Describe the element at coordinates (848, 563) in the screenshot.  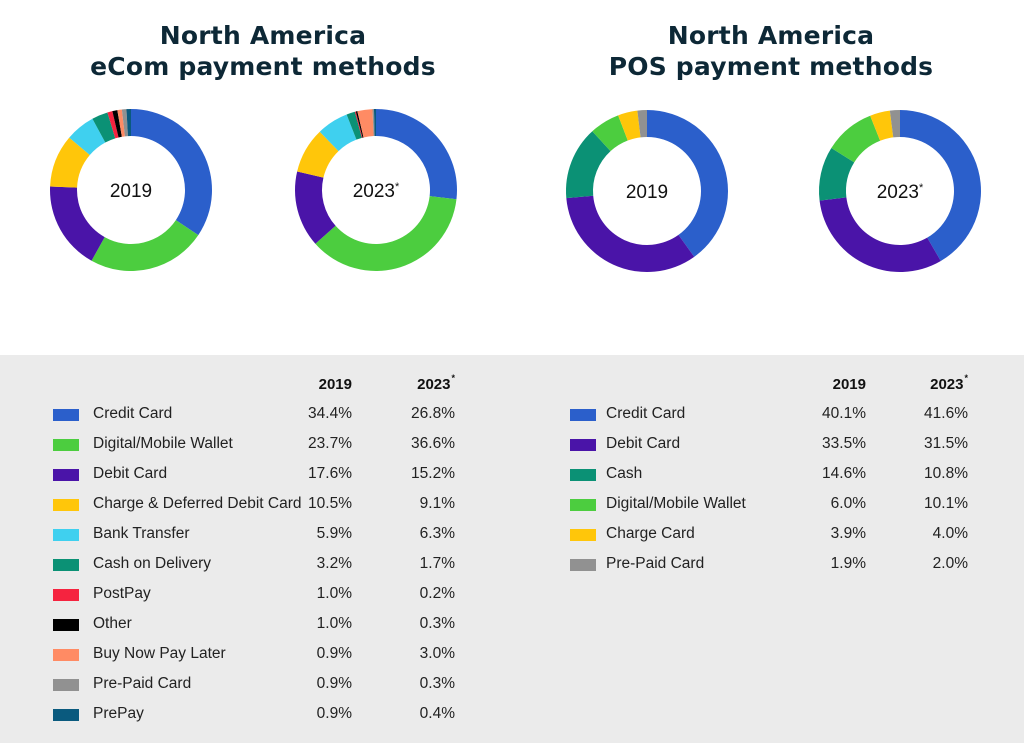
I see `value-cell: 1.9%` at that location.